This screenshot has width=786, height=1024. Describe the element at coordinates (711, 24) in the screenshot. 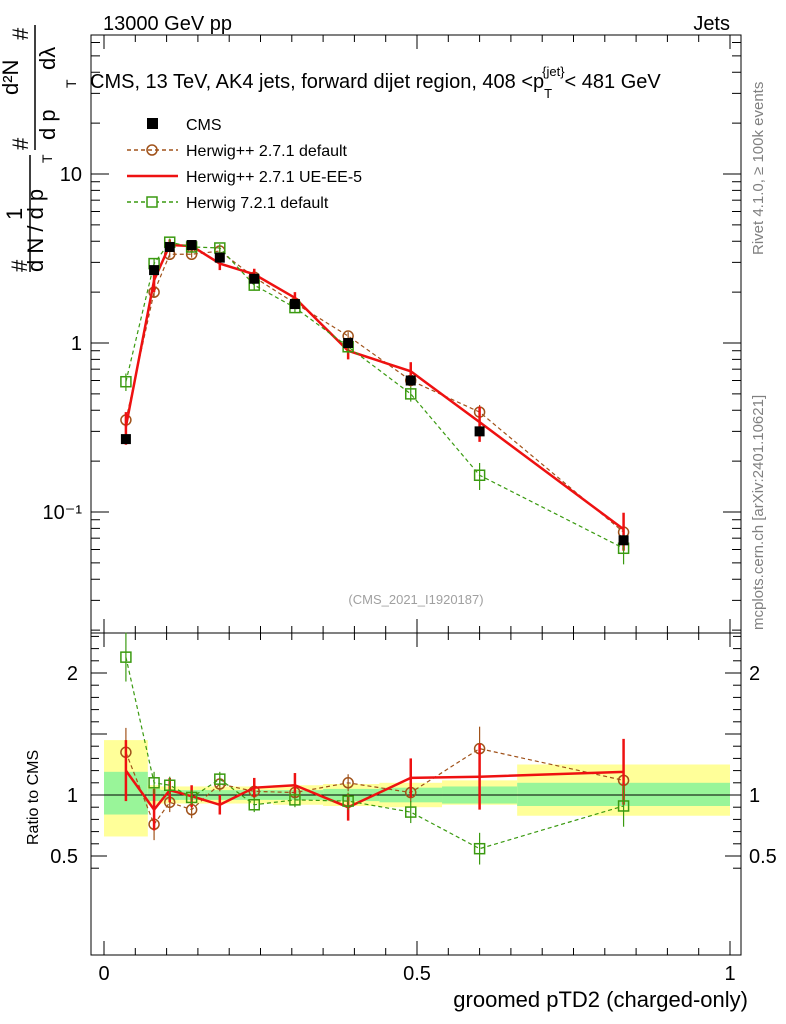

I see `category-label: Jets` at that location.